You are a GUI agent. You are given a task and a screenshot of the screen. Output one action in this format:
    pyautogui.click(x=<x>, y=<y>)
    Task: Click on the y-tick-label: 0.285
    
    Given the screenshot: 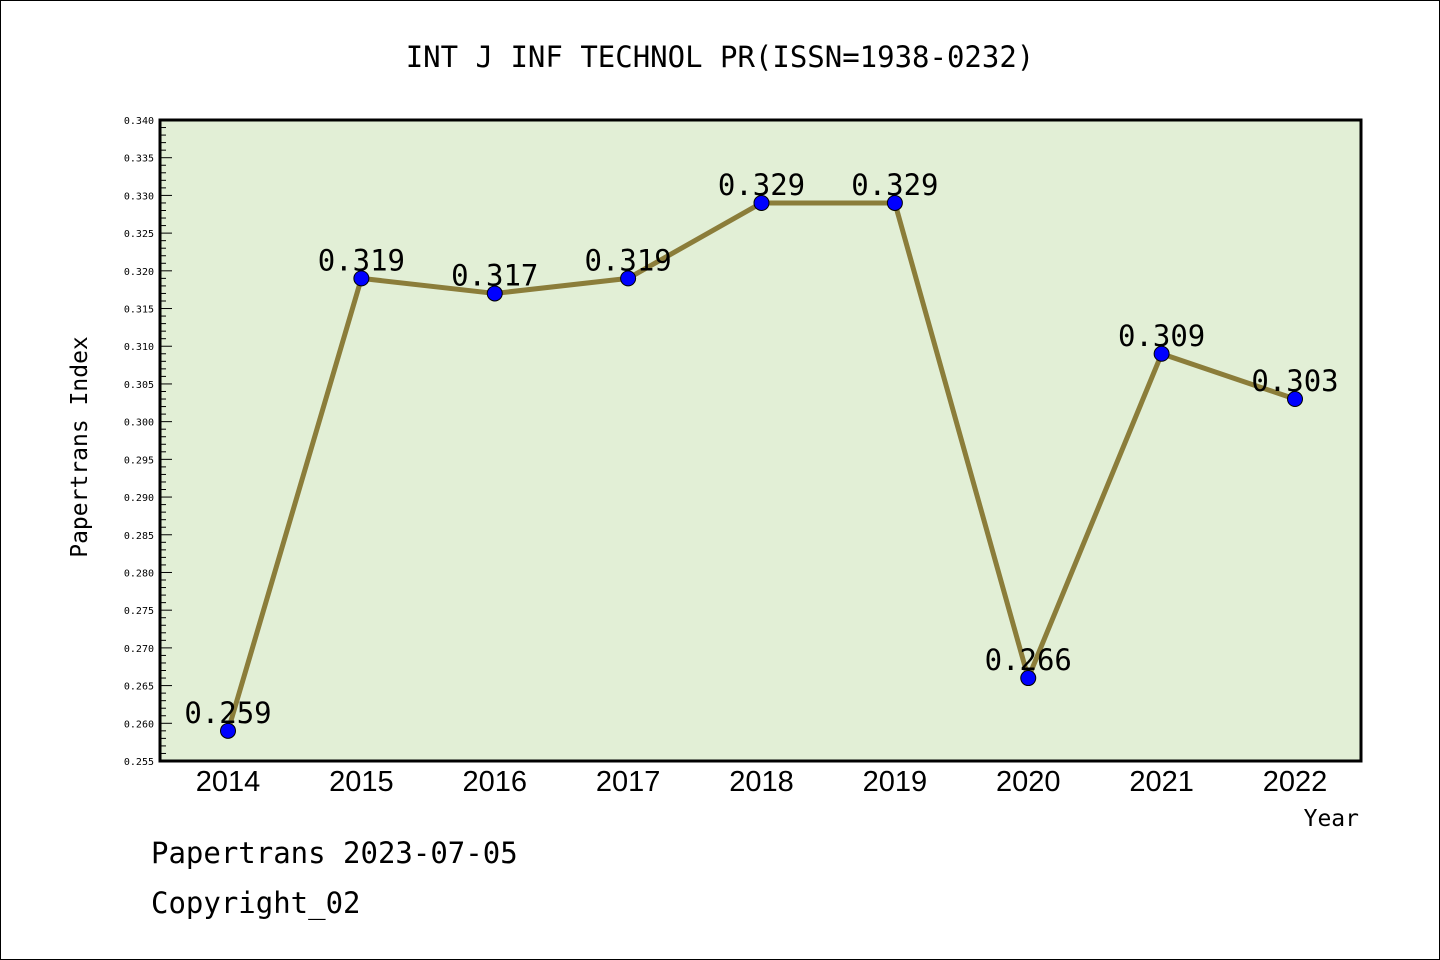 What is the action you would take?
    pyautogui.click(x=139, y=536)
    